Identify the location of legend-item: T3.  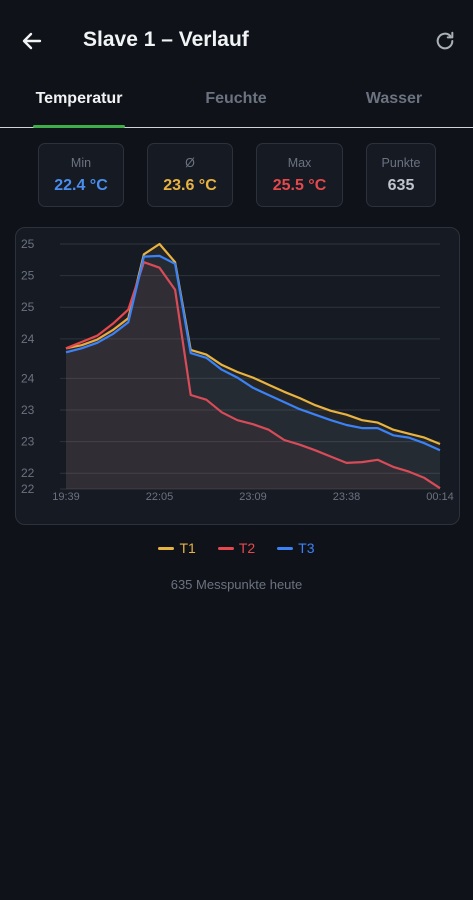
(296, 548).